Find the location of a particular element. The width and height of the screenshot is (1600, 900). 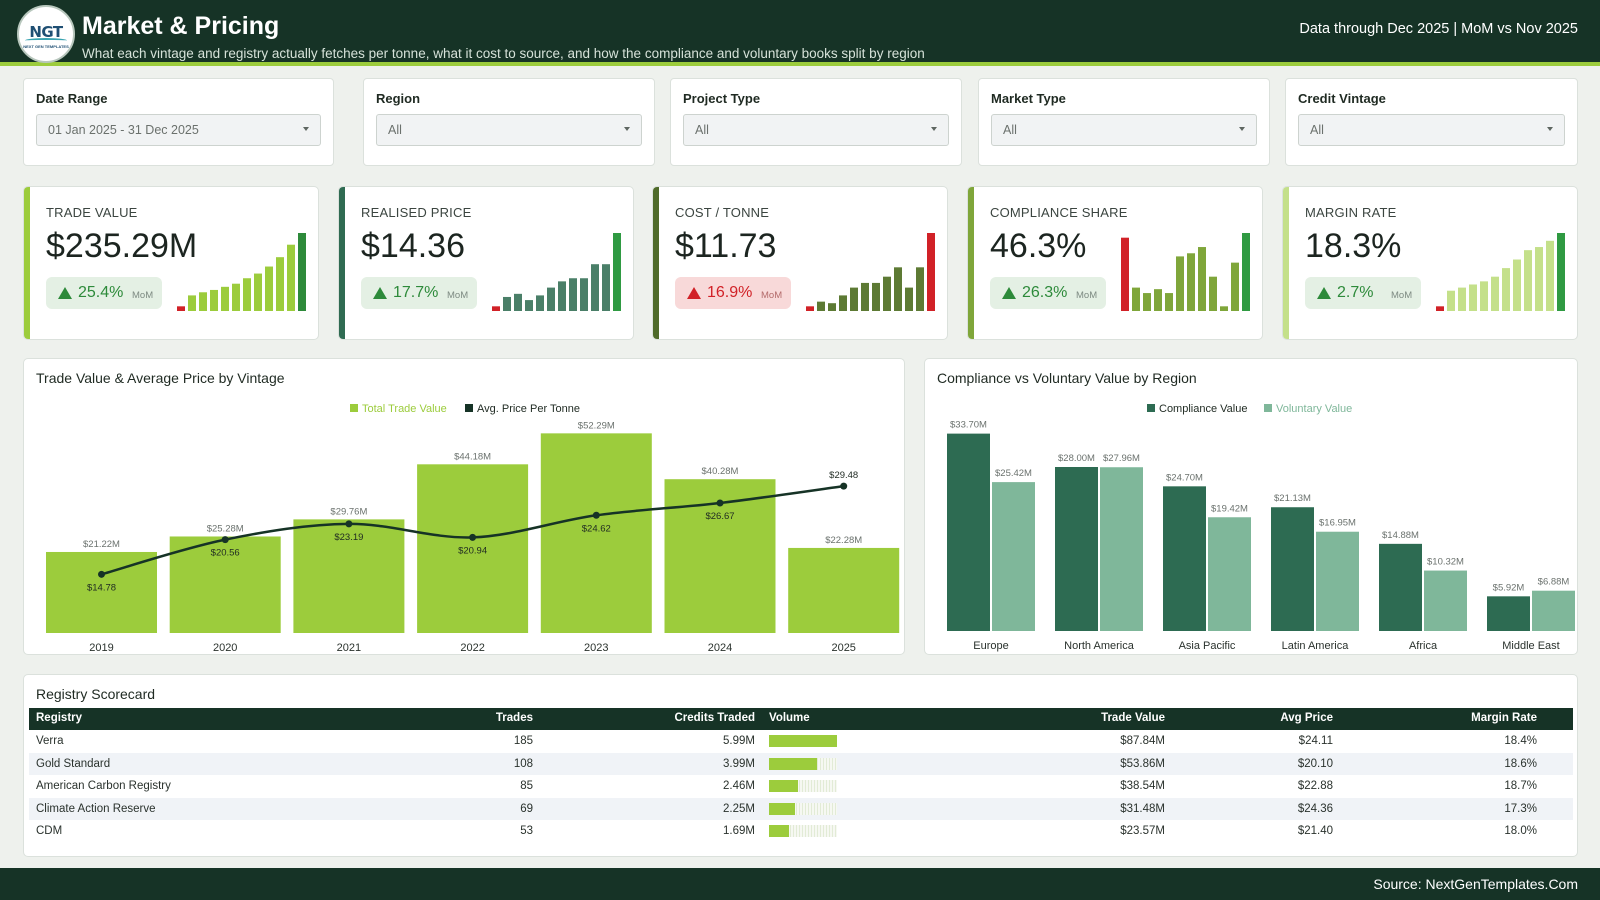

x-tick-label: 2020 is located at coordinates (225, 648).